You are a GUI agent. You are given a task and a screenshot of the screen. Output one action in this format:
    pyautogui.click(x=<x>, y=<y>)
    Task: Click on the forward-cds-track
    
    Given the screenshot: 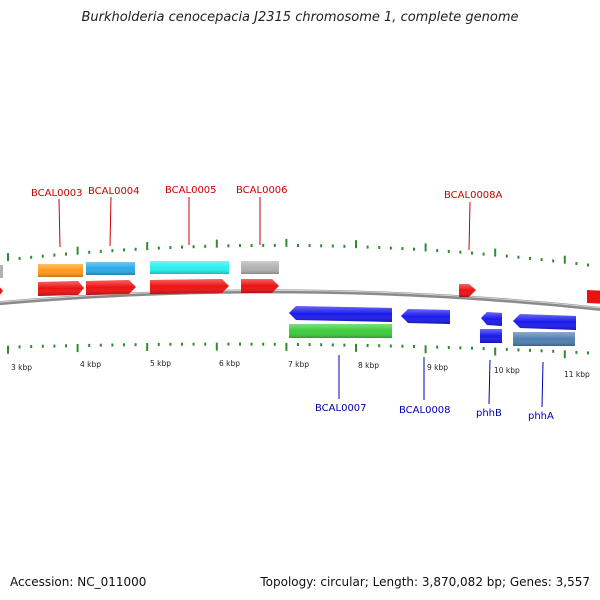 What is the action you would take?
    pyautogui.click(x=300, y=291)
    